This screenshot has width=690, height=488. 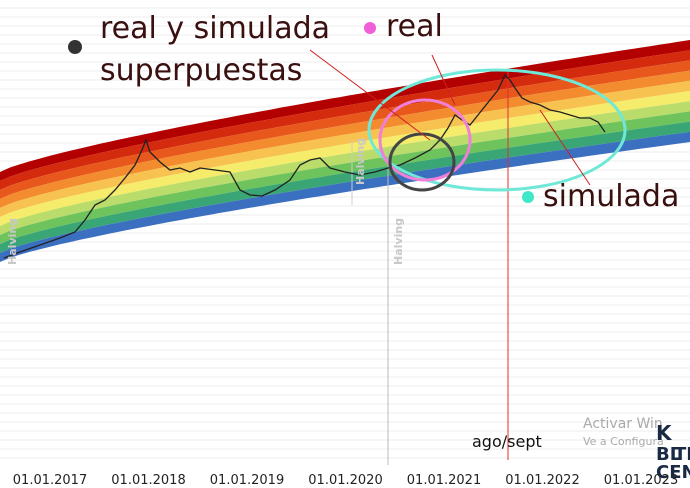 What do you see at coordinates (668, 454) in the screenshot?
I see `logo: BL` at bounding box center [668, 454].